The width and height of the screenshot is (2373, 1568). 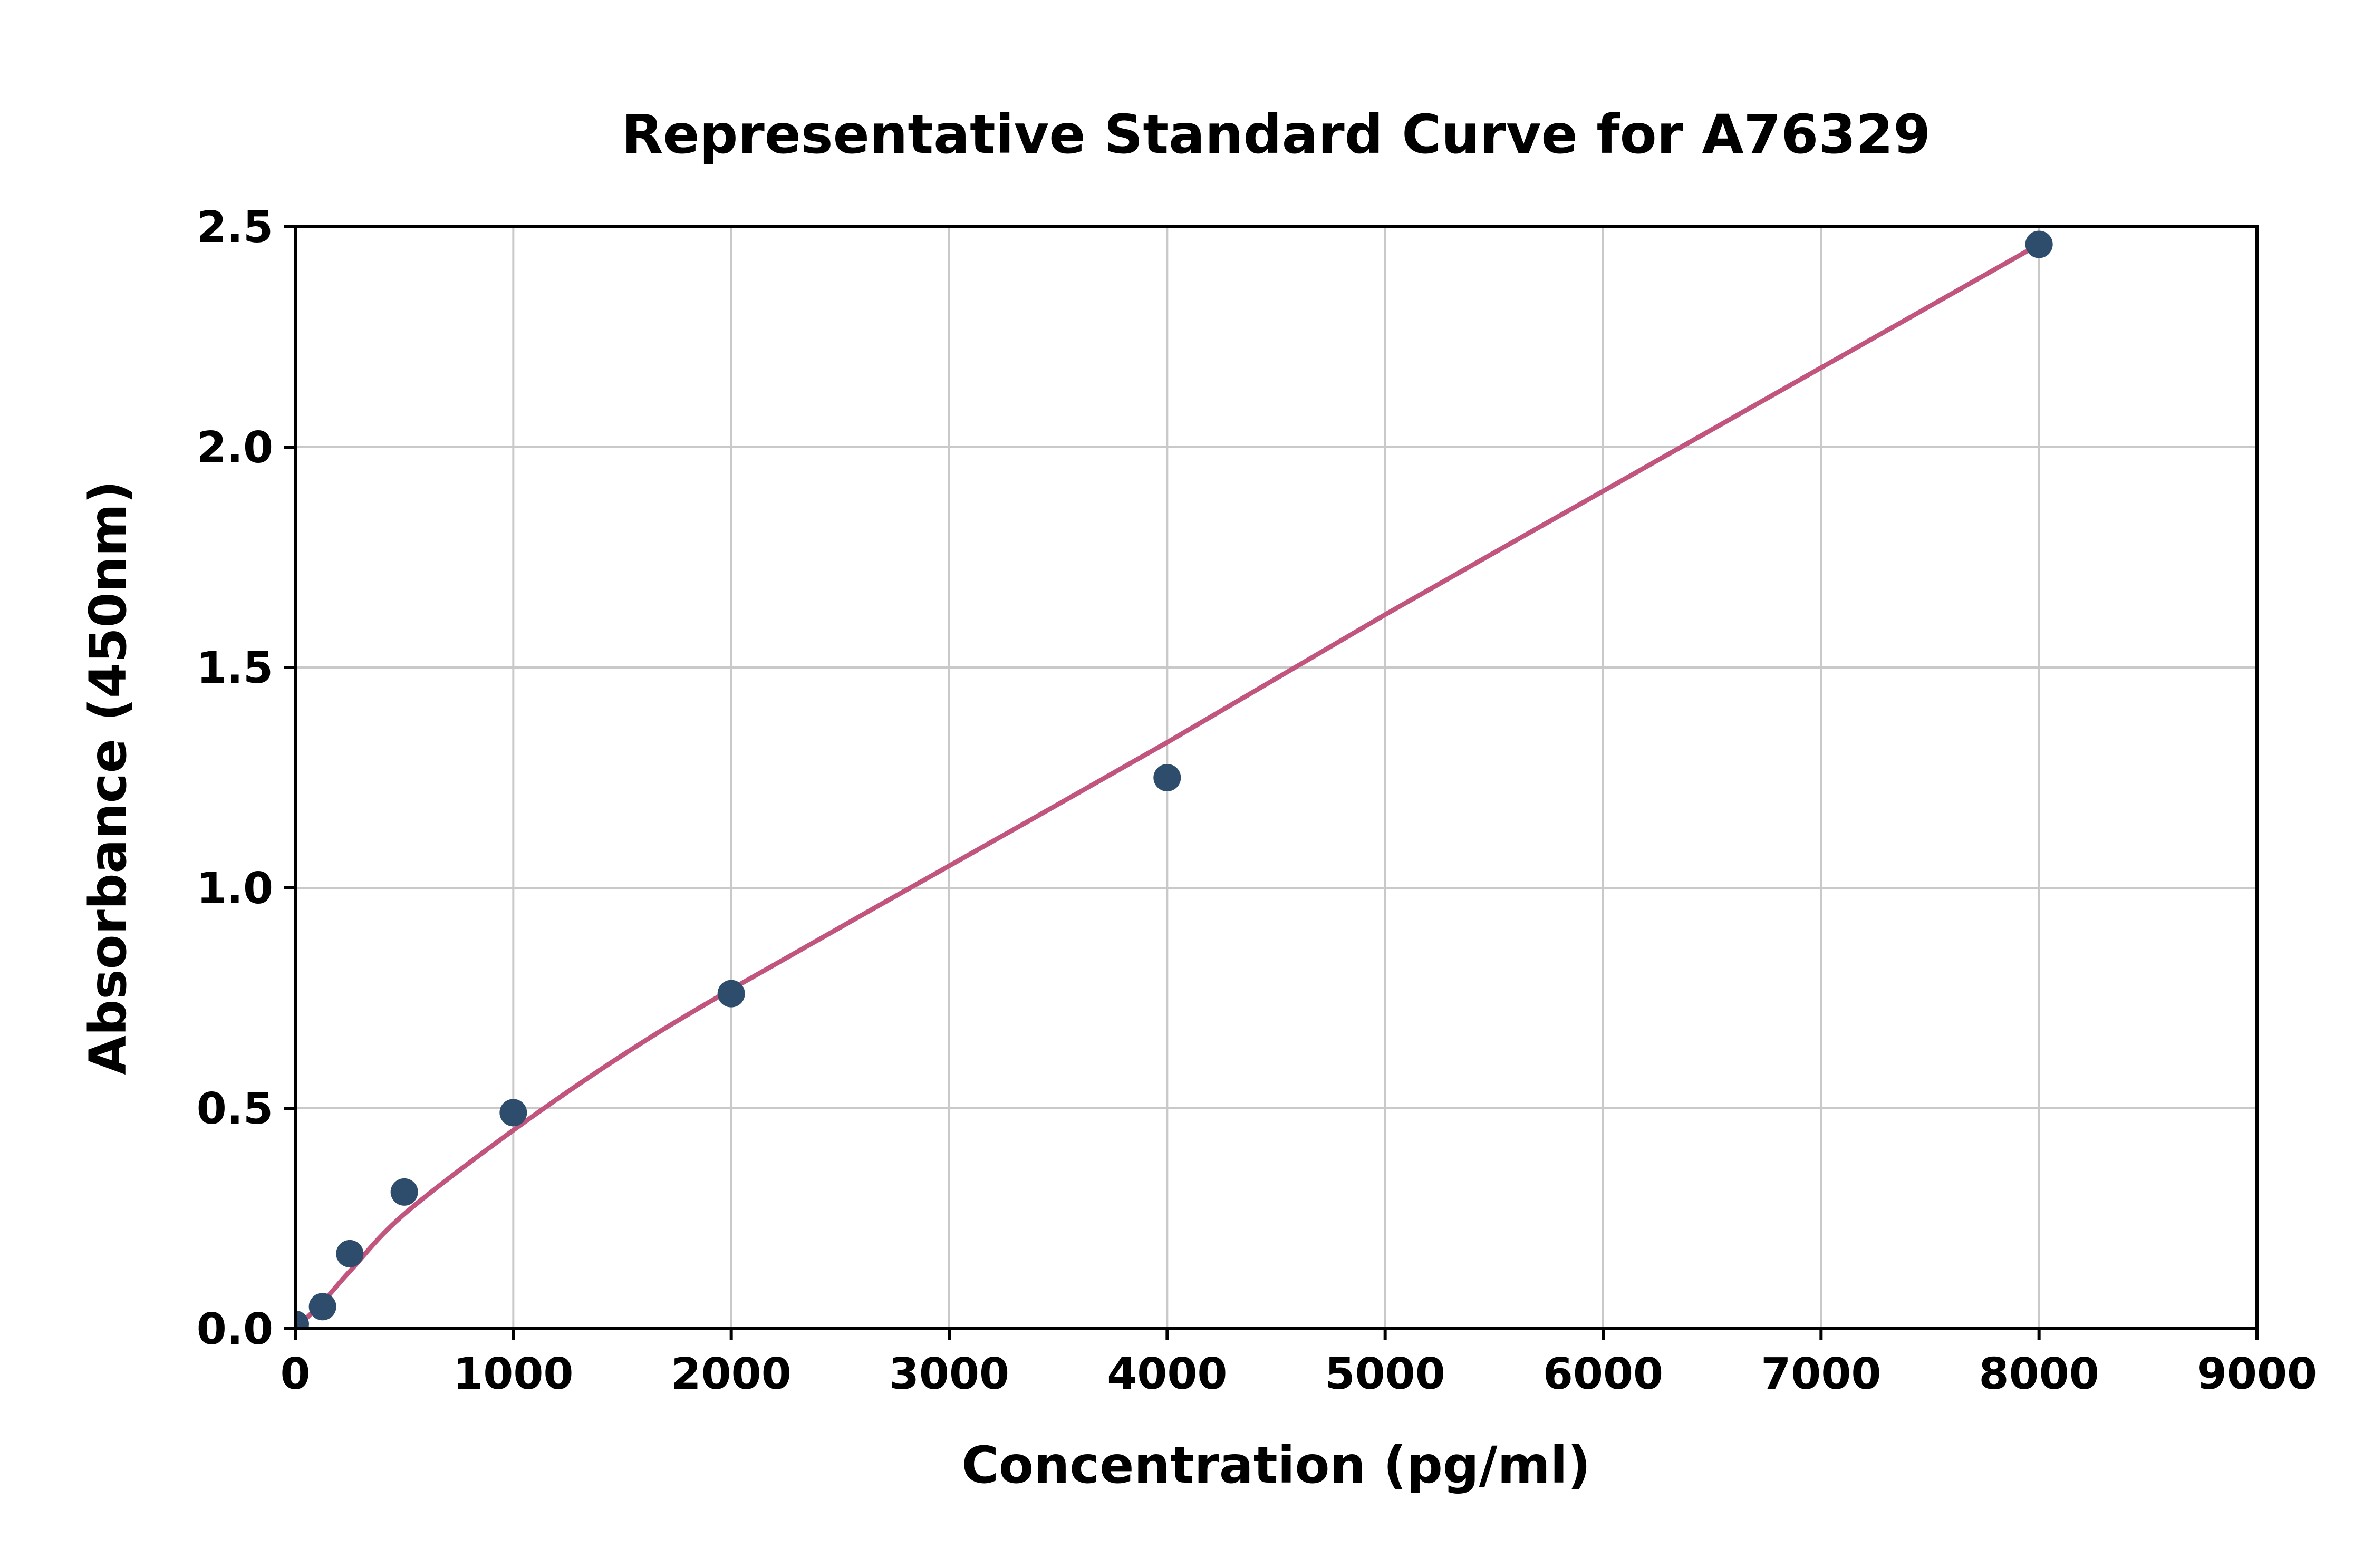 I want to click on x-tick-label: 8000, so click(x=2039, y=1374).